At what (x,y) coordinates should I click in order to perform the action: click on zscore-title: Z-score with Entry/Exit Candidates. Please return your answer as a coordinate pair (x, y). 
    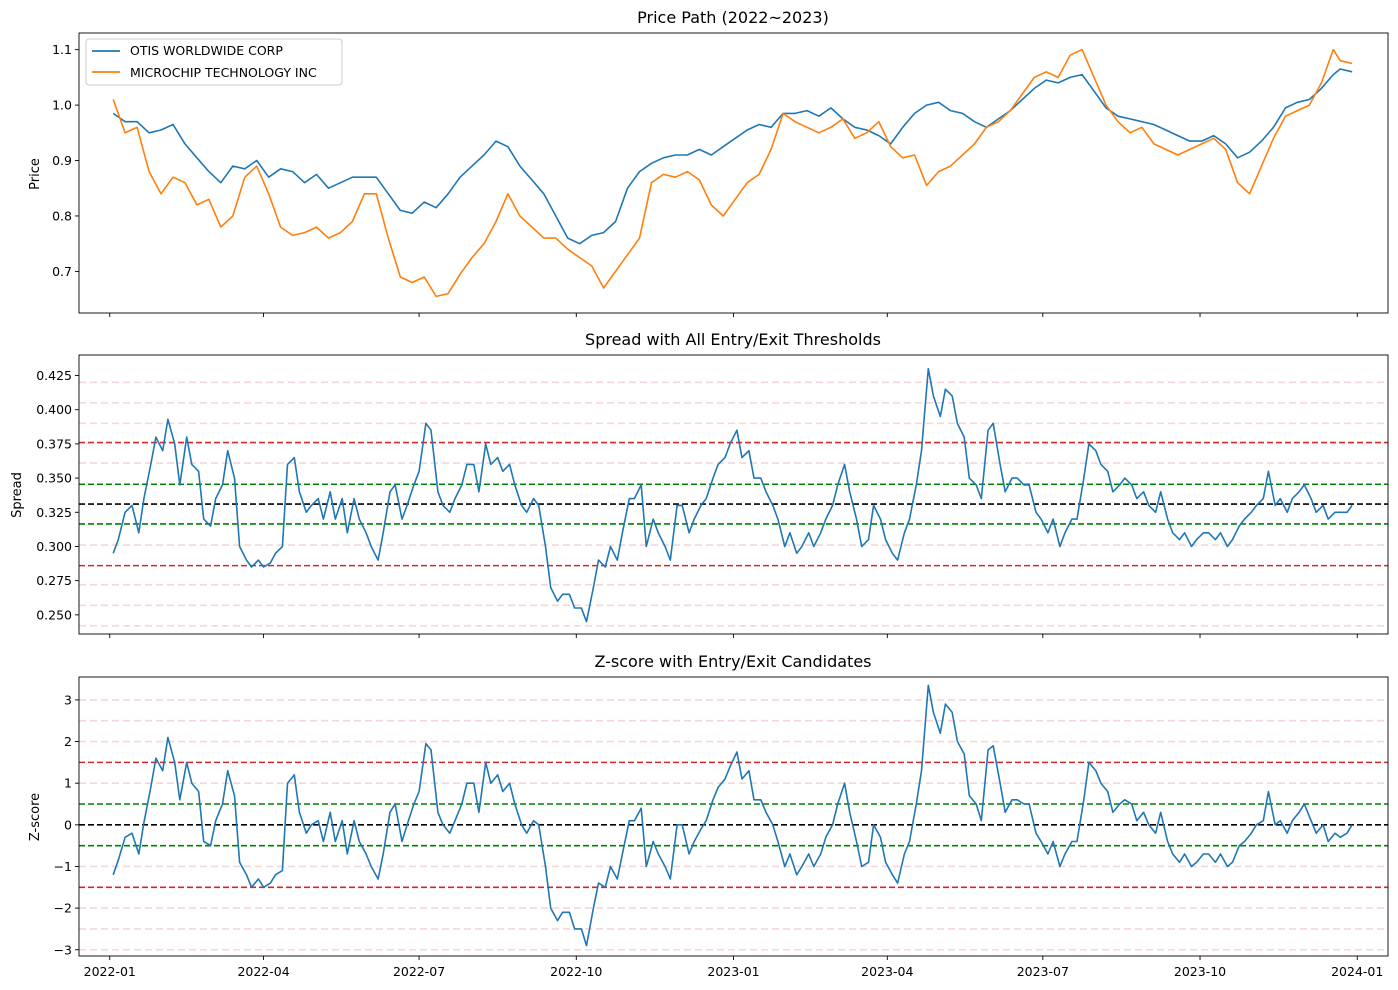
    Looking at the image, I should click on (732, 661).